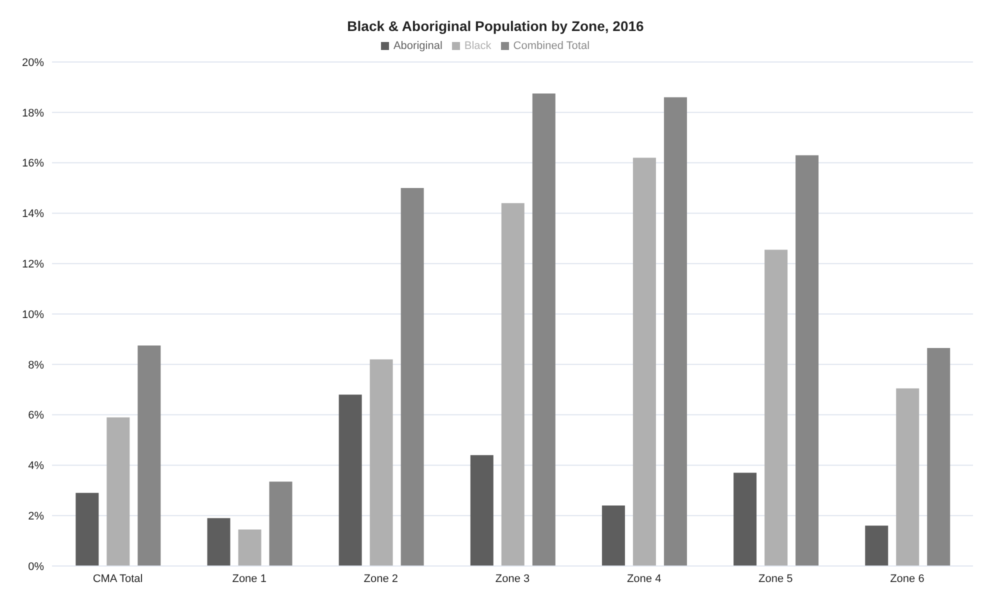 This screenshot has width=993, height=604. I want to click on y-tick-label: 18%, so click(33, 113).